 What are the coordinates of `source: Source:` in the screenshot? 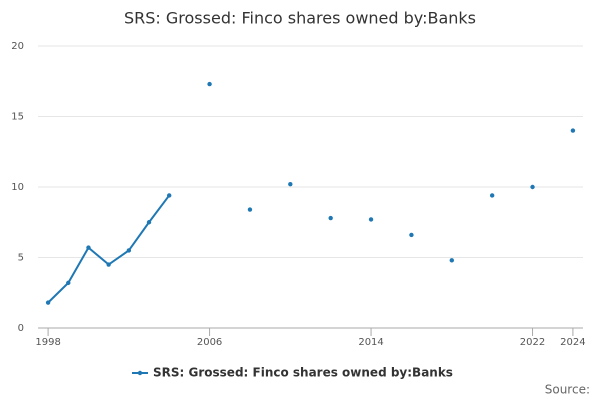 It's located at (567, 390).